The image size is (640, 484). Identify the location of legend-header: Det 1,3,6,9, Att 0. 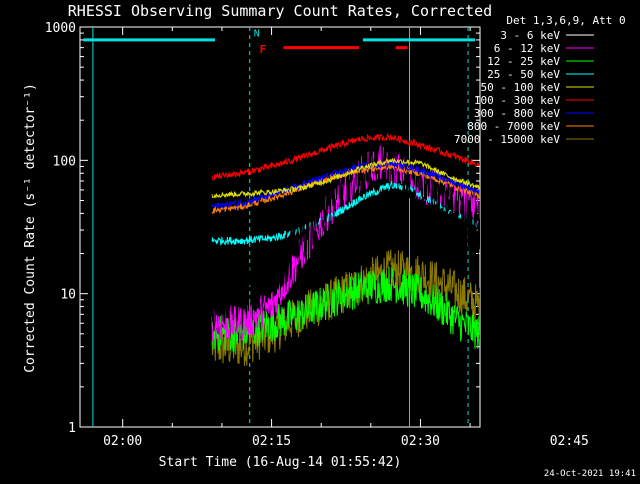
(565, 20).